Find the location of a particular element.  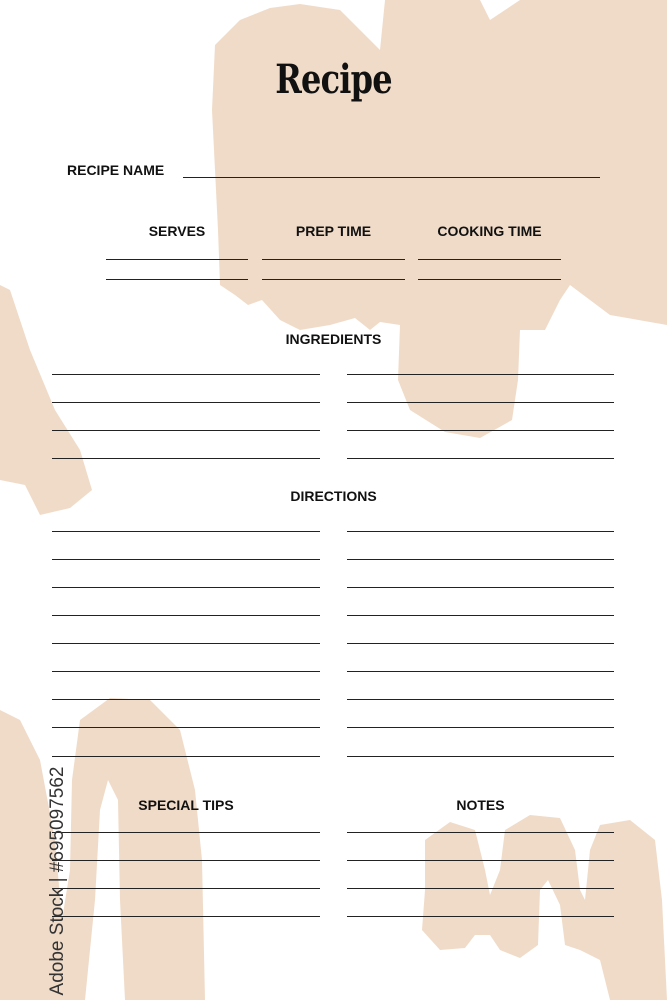

page-title: Recipe is located at coordinates (333, 79).